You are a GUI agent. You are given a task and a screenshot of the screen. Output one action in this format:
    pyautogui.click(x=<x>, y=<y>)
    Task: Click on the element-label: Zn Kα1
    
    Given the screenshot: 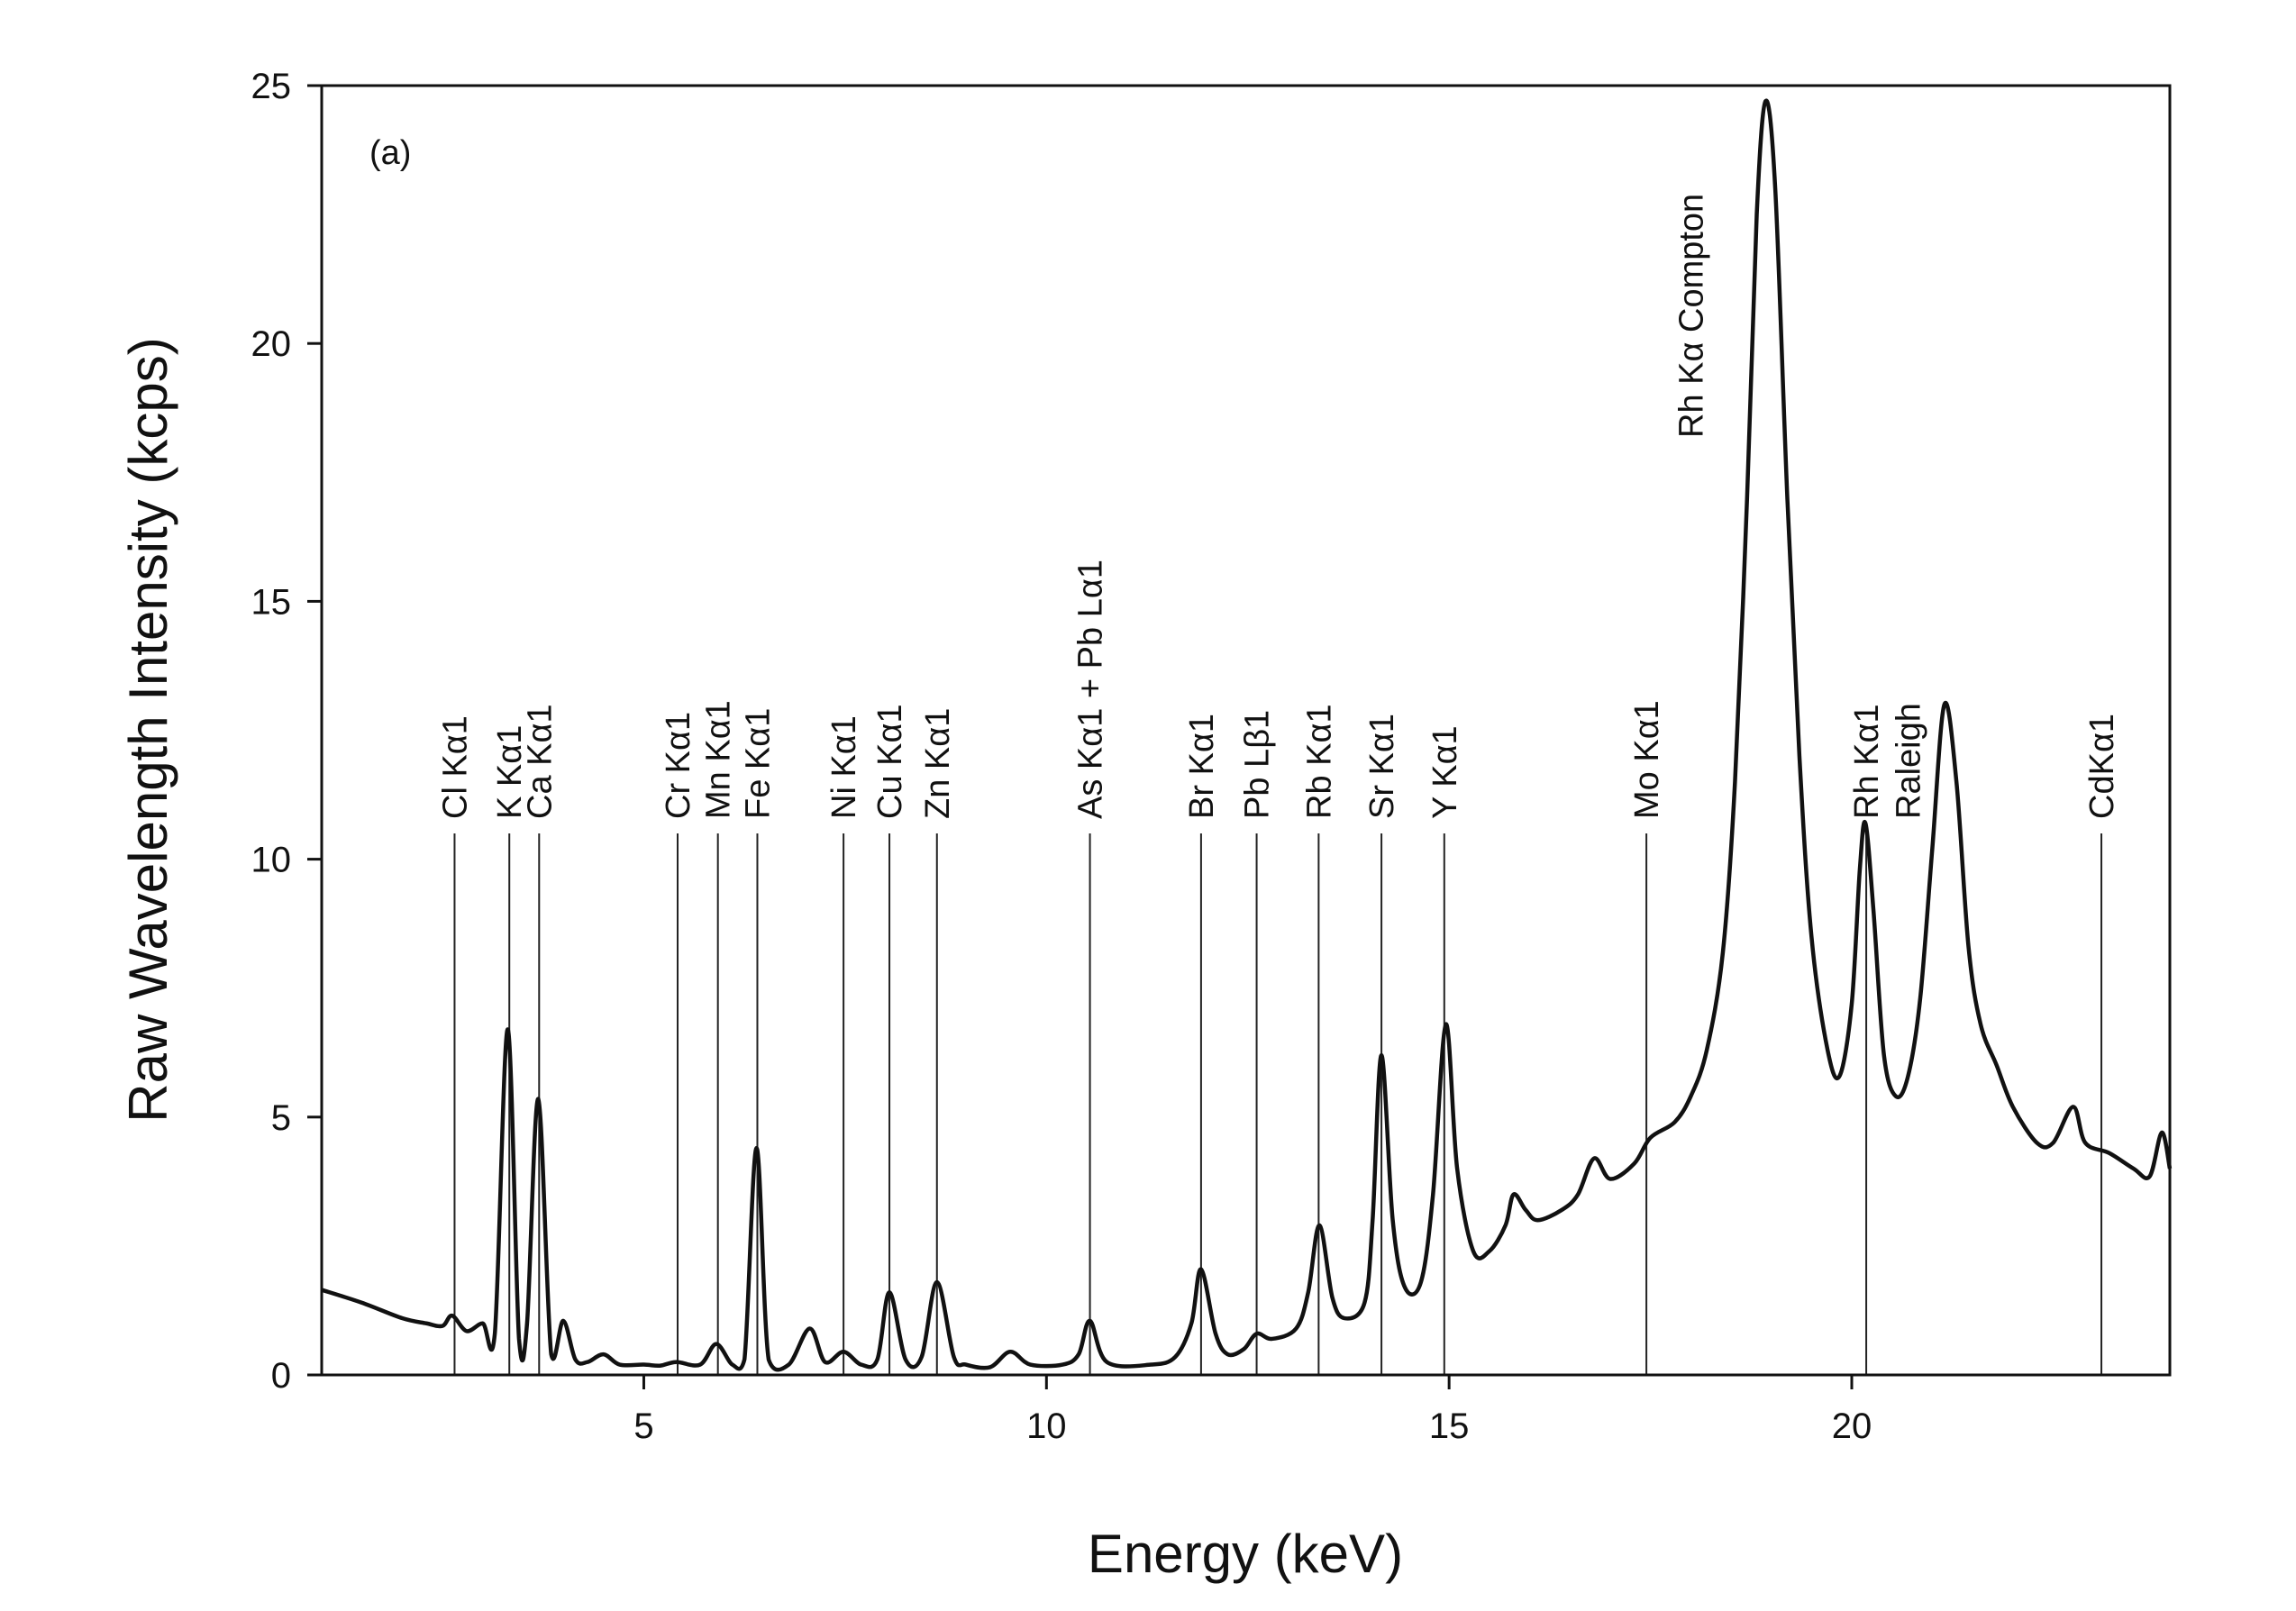 What is the action you would take?
    pyautogui.click(x=938, y=763)
    